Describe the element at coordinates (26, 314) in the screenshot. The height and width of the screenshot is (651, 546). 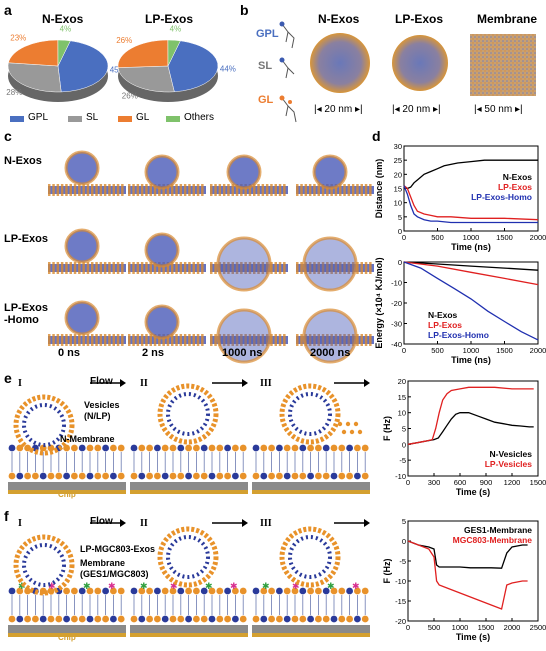
I see `row-label-lp-exos-homo: LP-Exos -Homo` at that location.